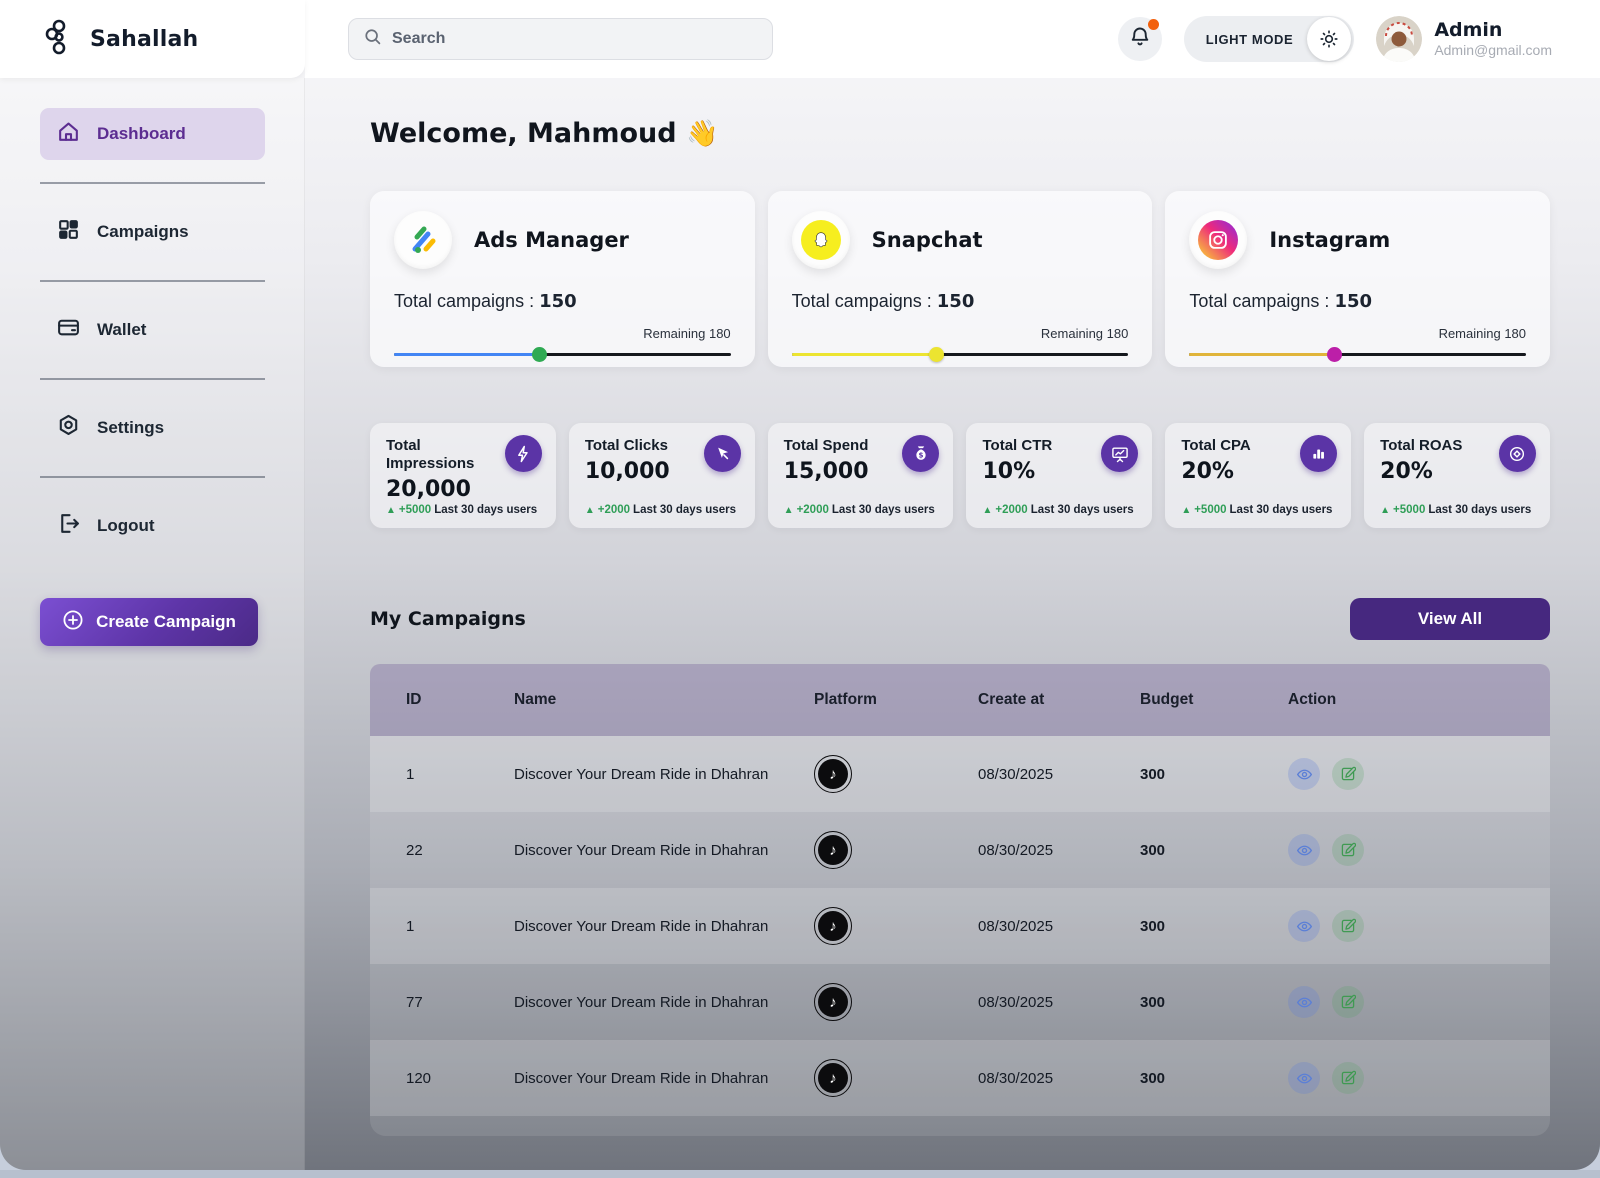 The height and width of the screenshot is (1178, 1600). Describe the element at coordinates (523, 453) in the screenshot. I see `bolt-icon` at that location.